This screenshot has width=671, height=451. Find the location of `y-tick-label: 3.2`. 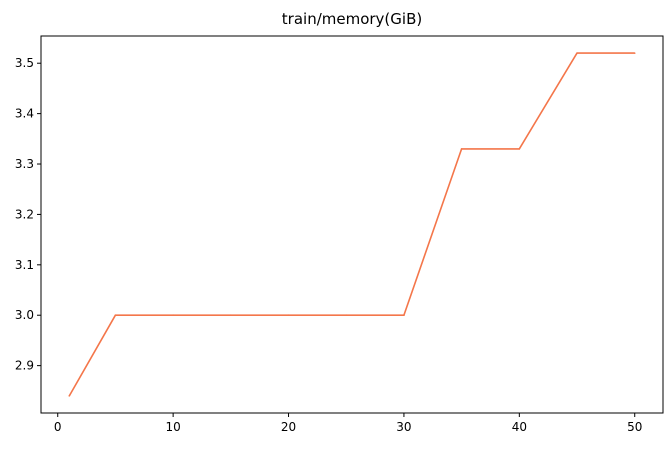

y-tick-label: 3.2 is located at coordinates (24, 214).